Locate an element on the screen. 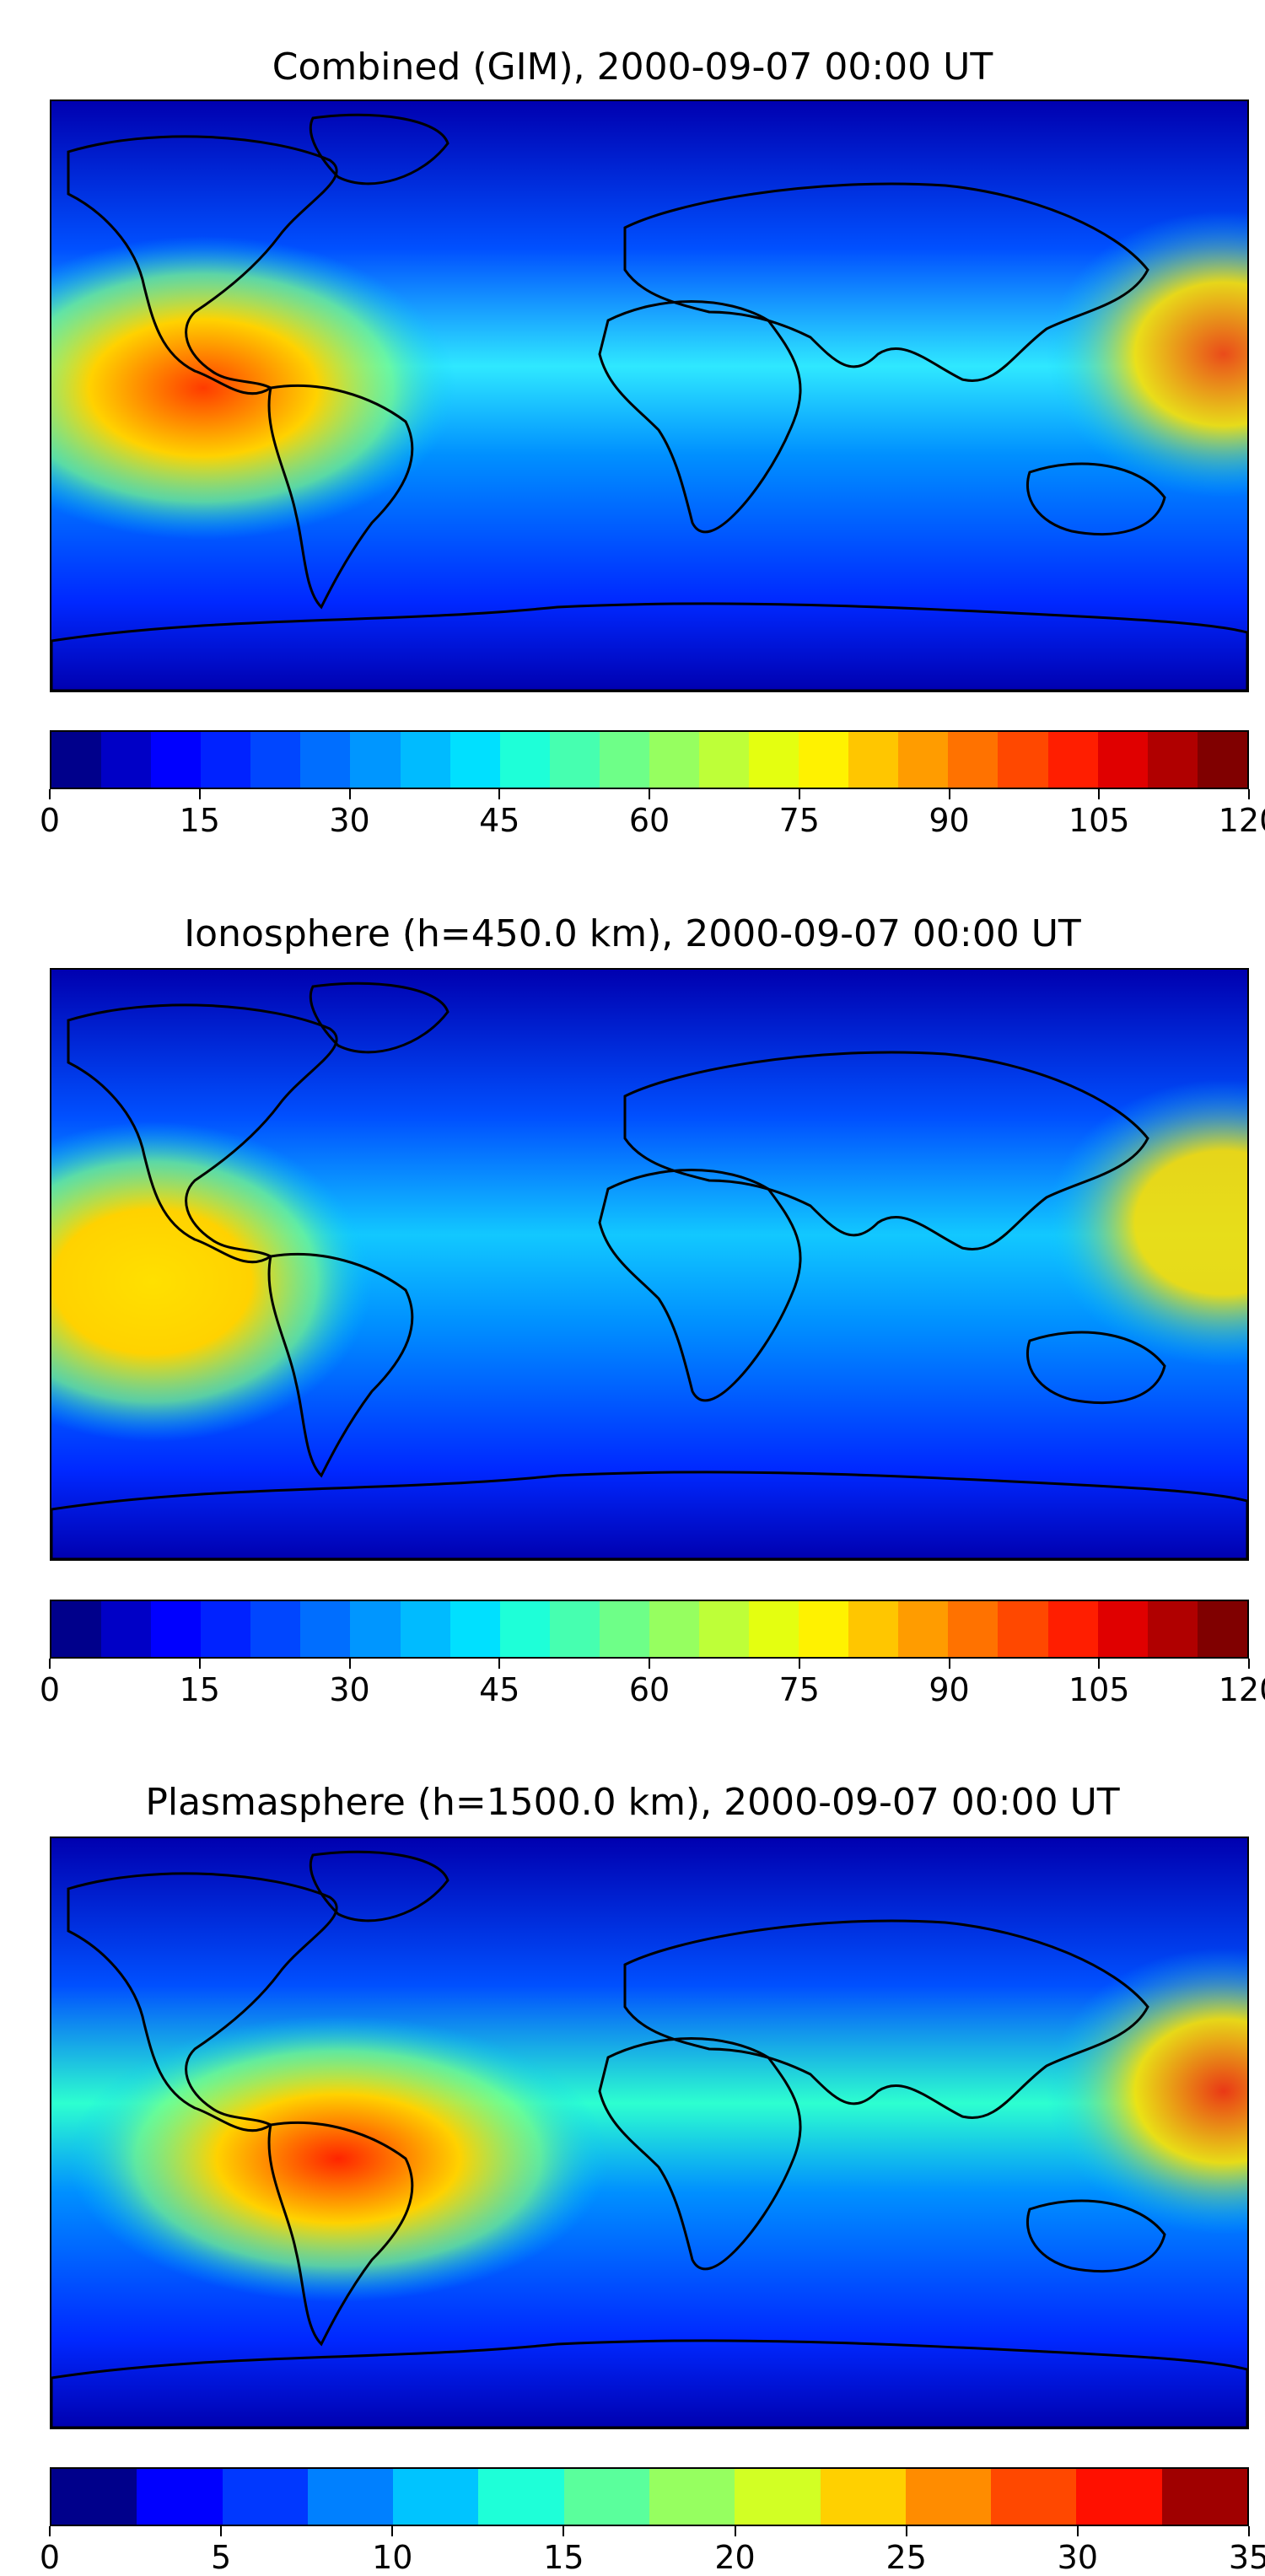 This screenshot has height=2576, width=1265. colorbar-tick-label: 45 is located at coordinates (500, 1689).